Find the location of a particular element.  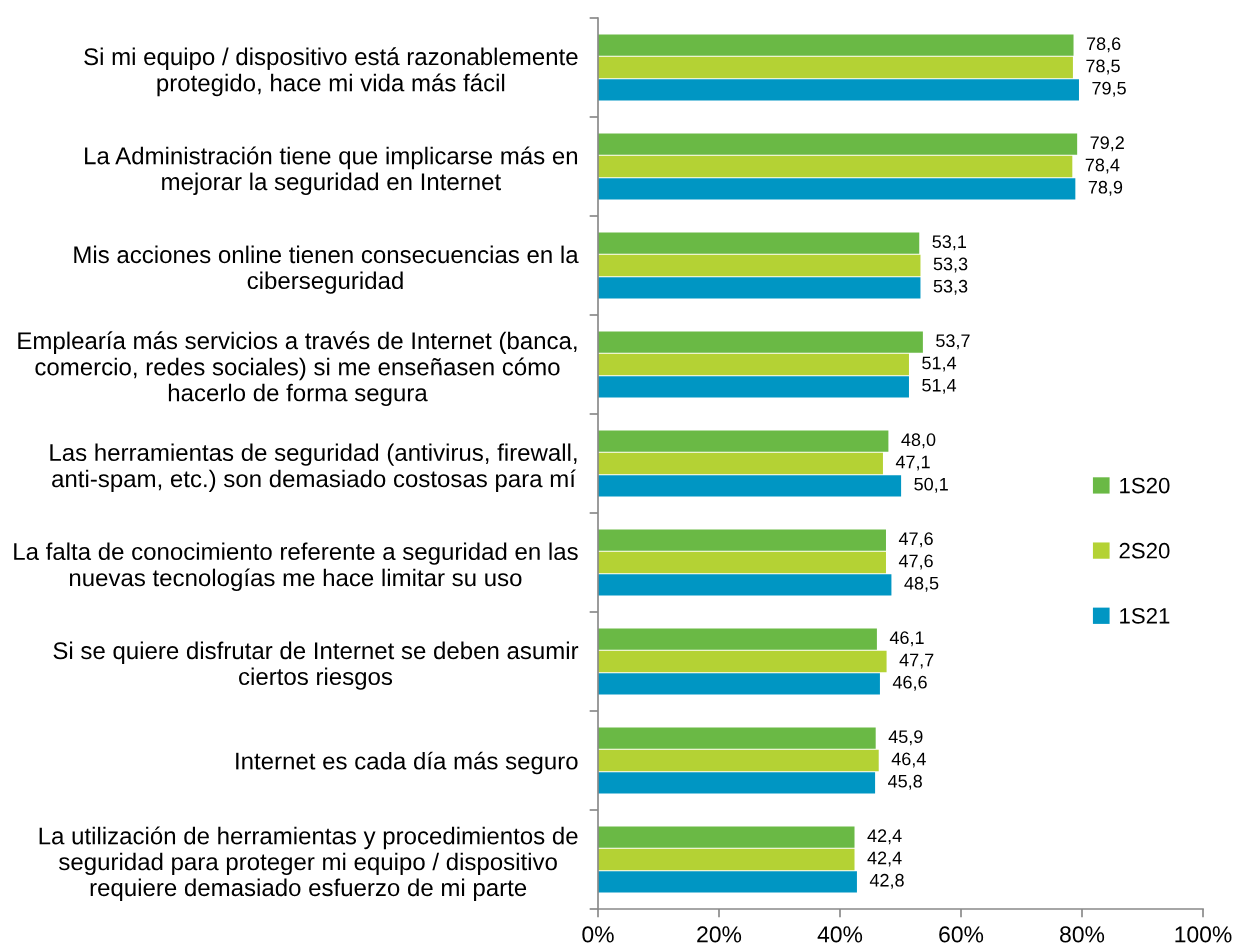

x-tick-label: 40% is located at coordinates (840, 934).